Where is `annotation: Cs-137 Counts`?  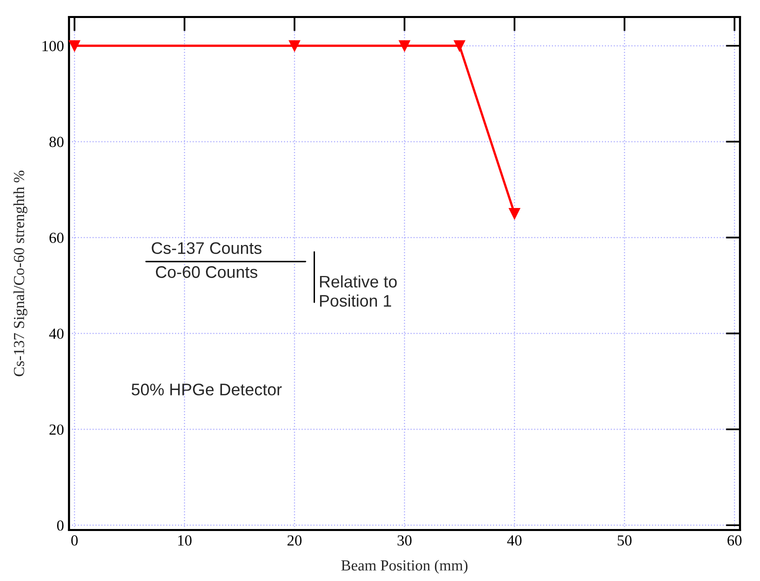 annotation: Cs-137 Counts is located at coordinates (207, 248).